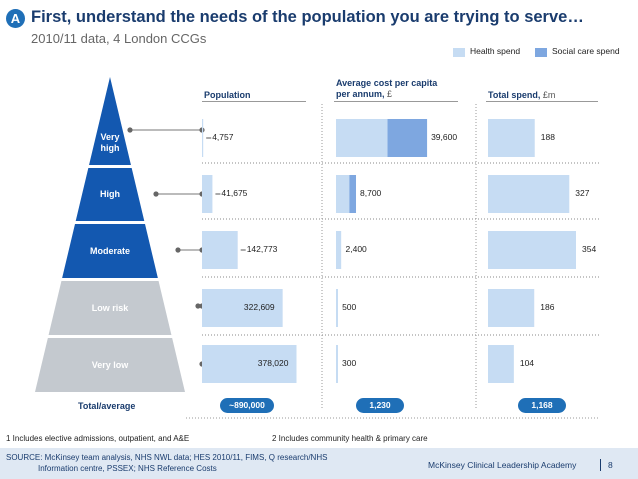  What do you see at coordinates (273, 363) in the screenshot?
I see `population-value-4: 378,020` at bounding box center [273, 363].